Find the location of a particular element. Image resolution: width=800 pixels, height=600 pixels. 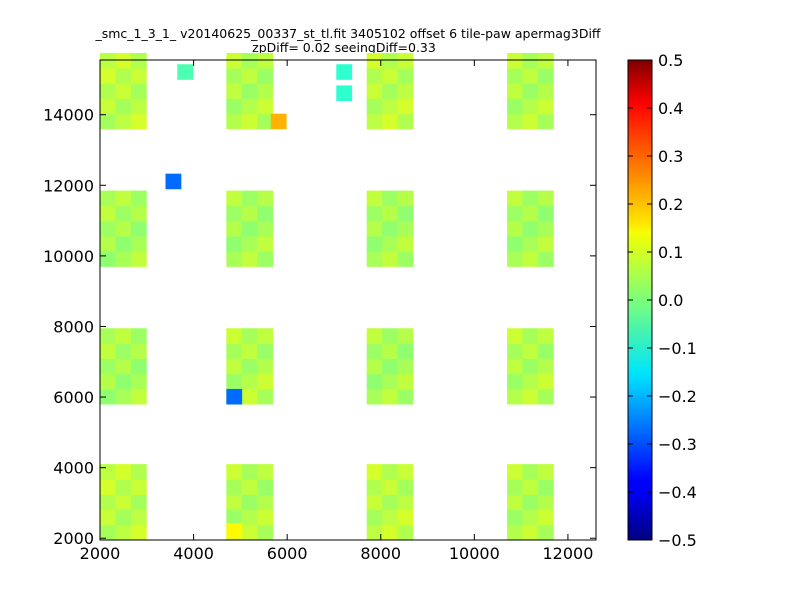

x-tick-label: 10000 is located at coordinates (474, 553).